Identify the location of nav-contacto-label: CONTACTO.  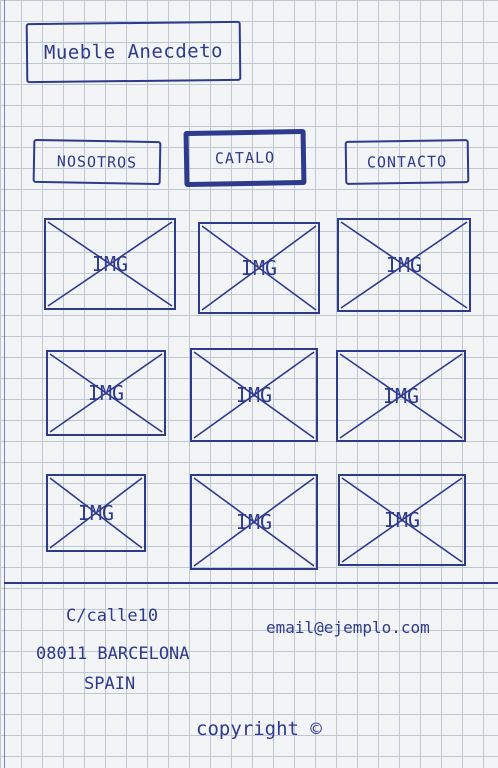
(407, 162).